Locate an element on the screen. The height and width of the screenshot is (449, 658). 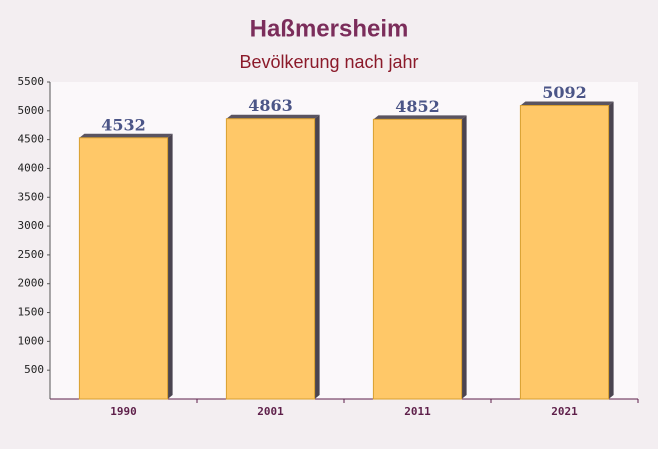
y-tick-label: 2000 is located at coordinates (31, 283).